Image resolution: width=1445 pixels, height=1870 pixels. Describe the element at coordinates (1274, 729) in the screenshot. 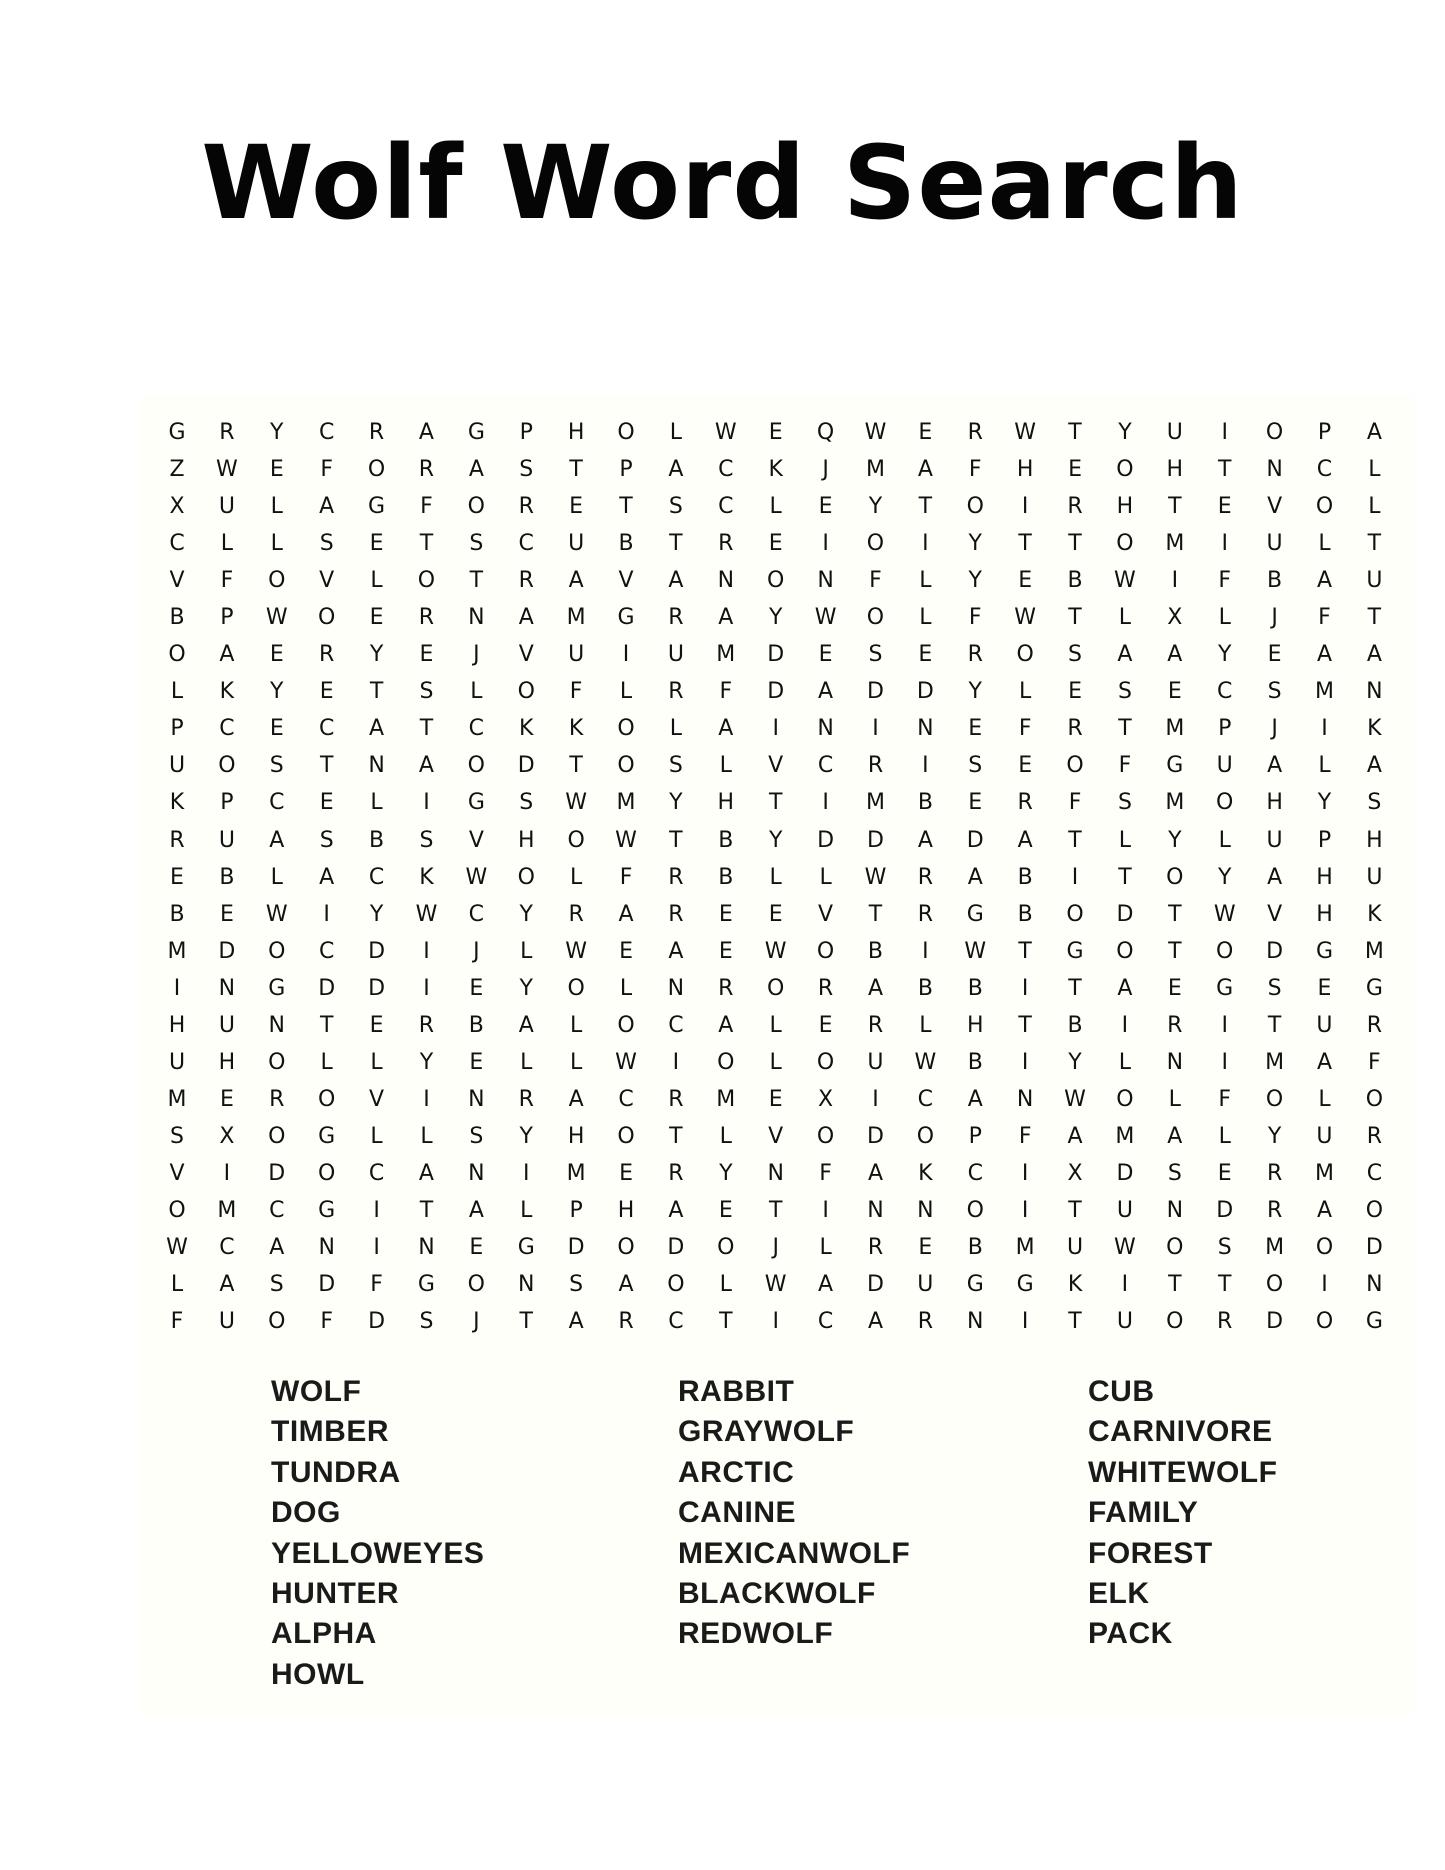

I see `grid-letter: J` at that location.